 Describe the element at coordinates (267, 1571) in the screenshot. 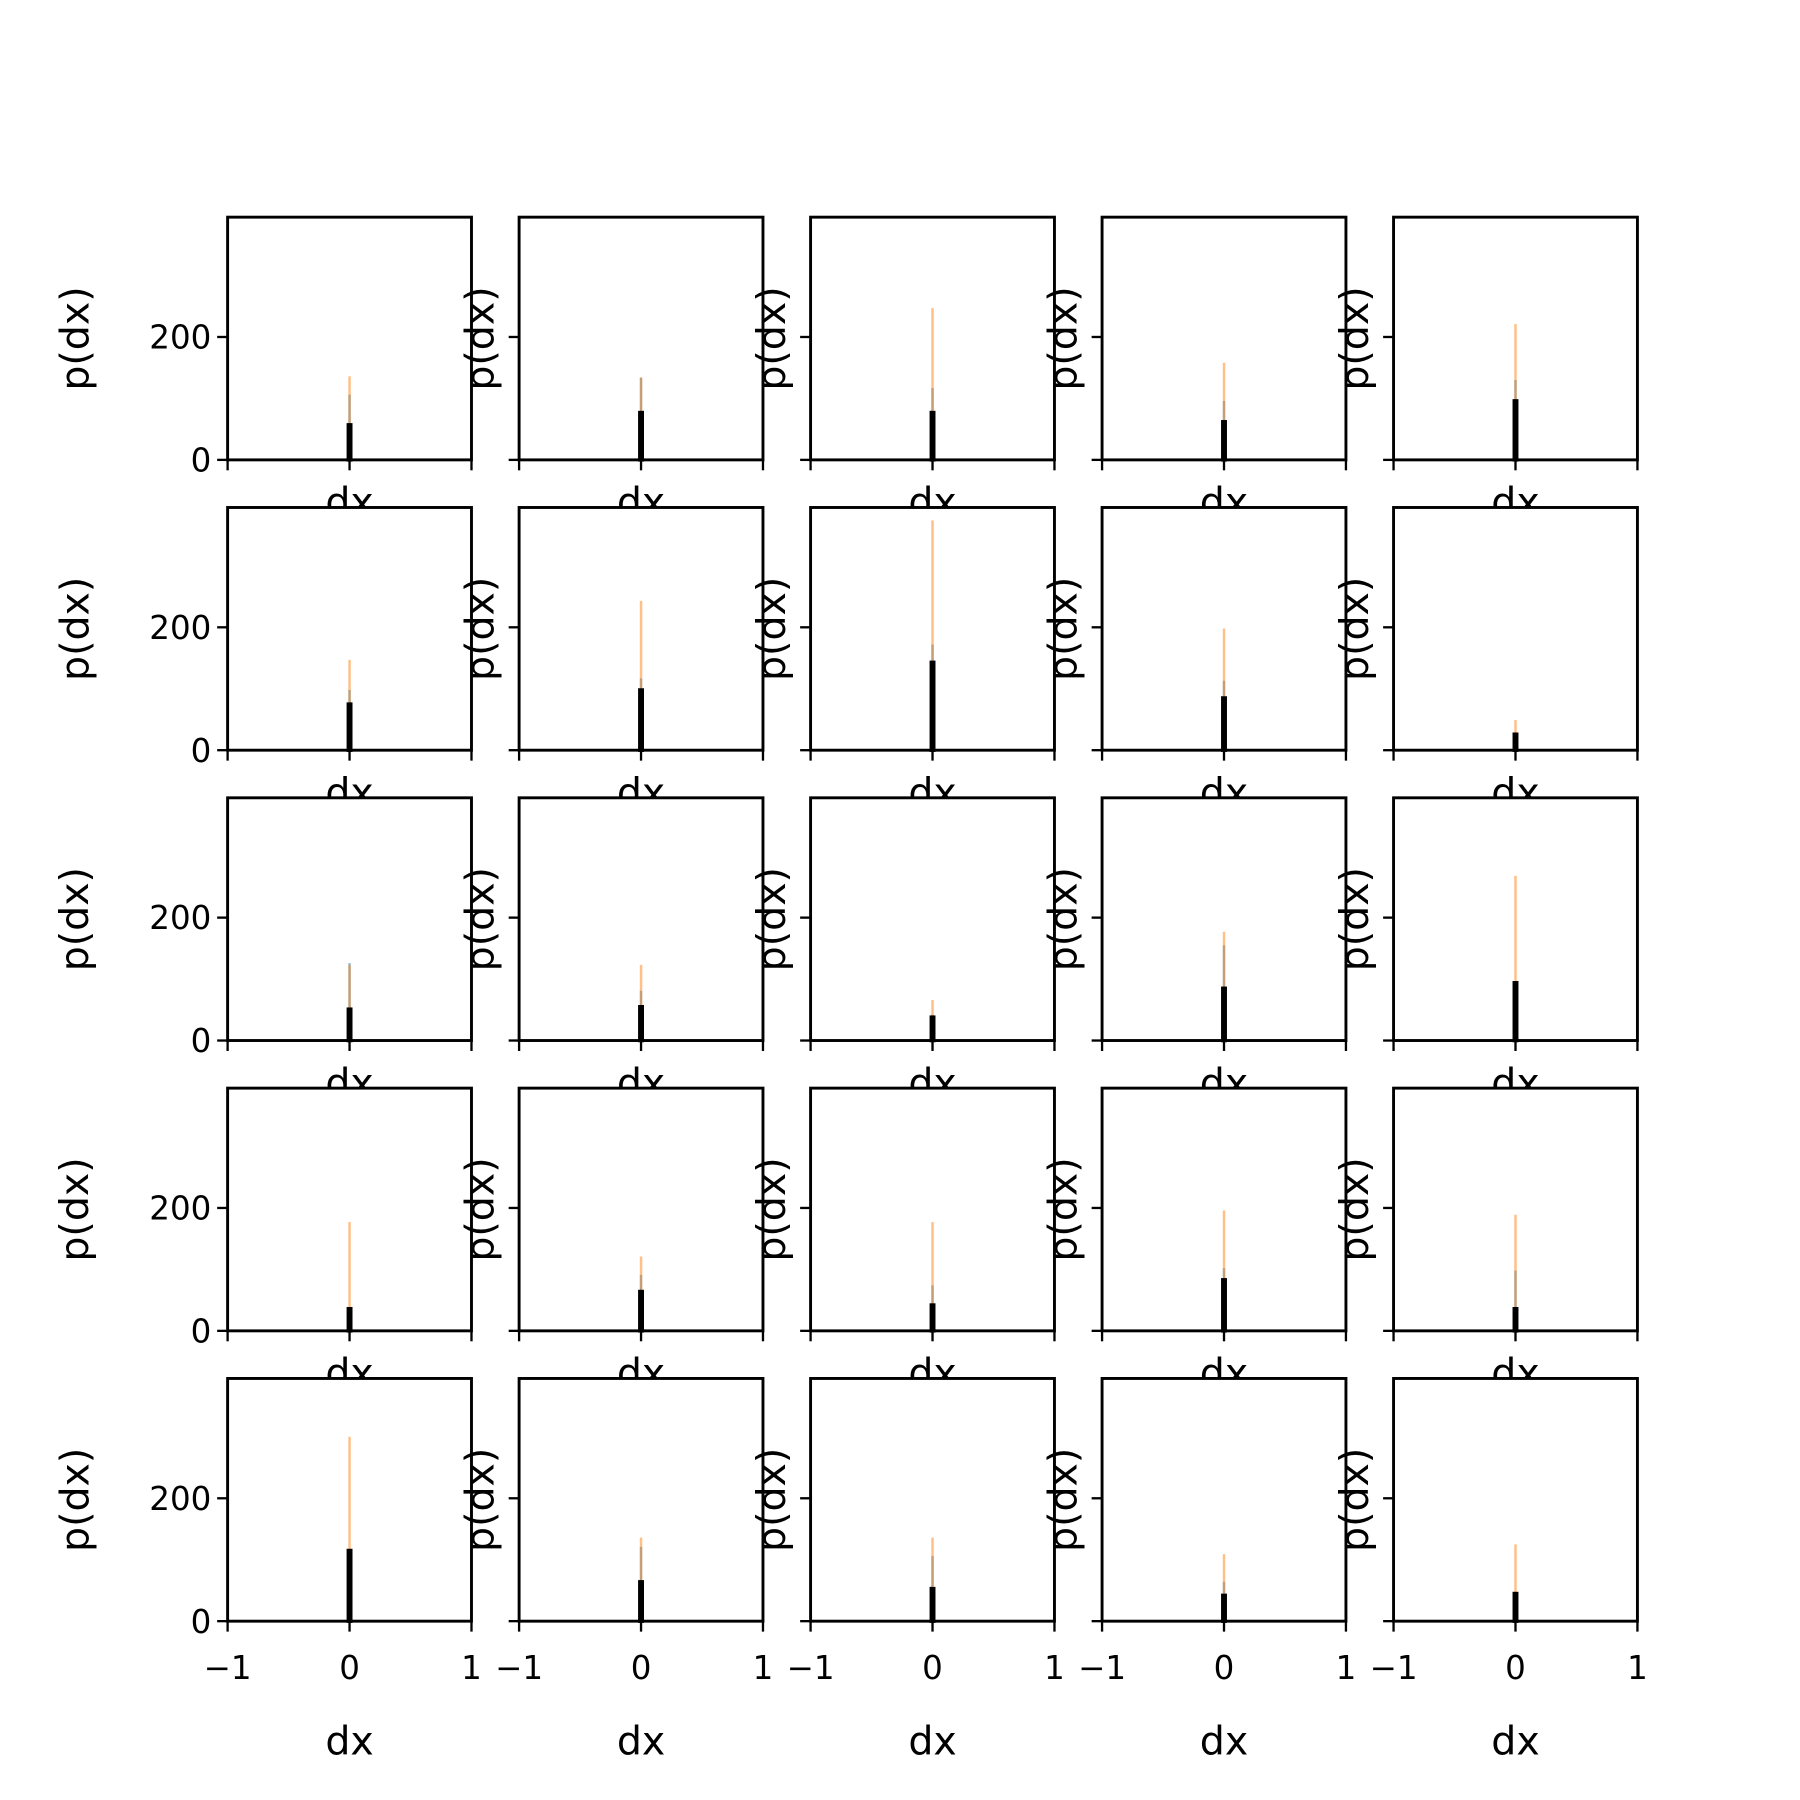

I see `subplot: −1 0 1 0 200 dx p(dx)` at that location.